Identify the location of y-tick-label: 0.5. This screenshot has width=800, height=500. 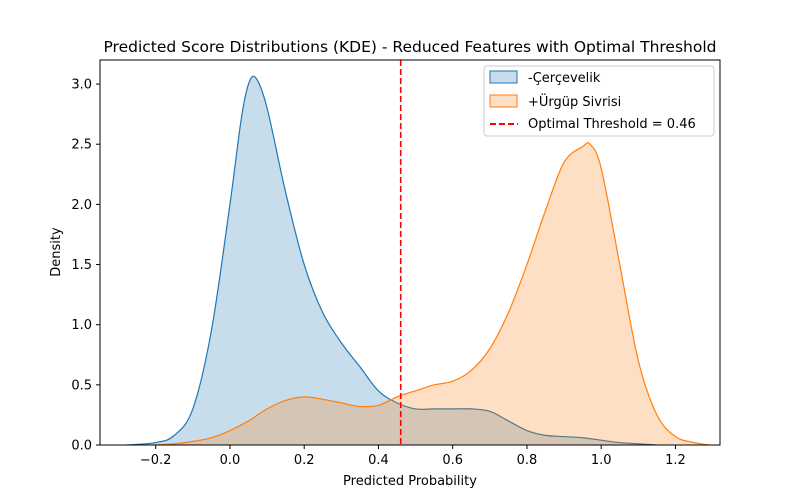
(81, 385).